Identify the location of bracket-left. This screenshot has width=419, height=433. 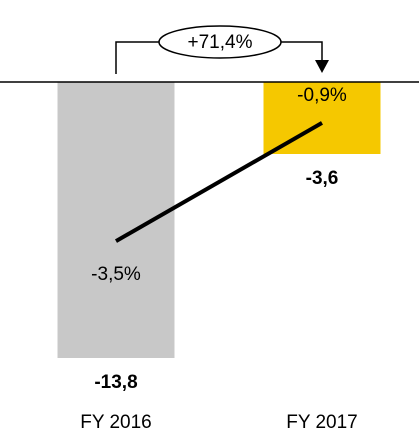
(137, 57).